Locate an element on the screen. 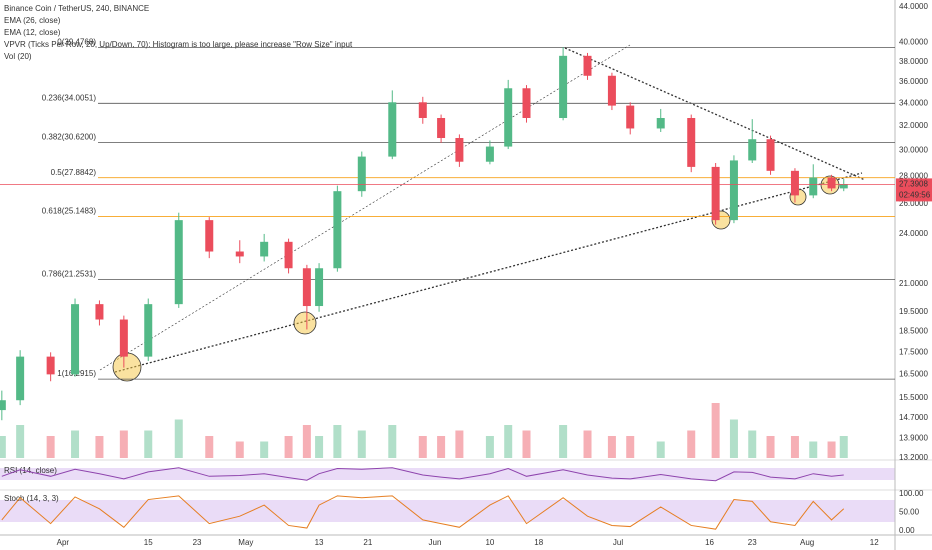 The width and height of the screenshot is (932, 550). highlight-circle is located at coordinates (127, 367).